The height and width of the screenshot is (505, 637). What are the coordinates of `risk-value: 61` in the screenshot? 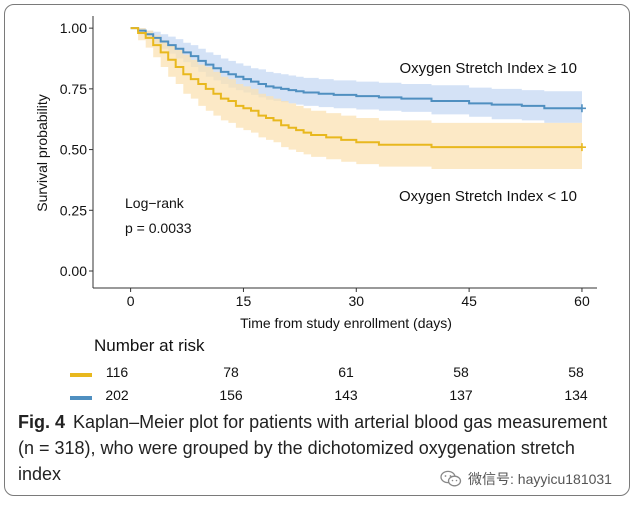 It's located at (346, 372).